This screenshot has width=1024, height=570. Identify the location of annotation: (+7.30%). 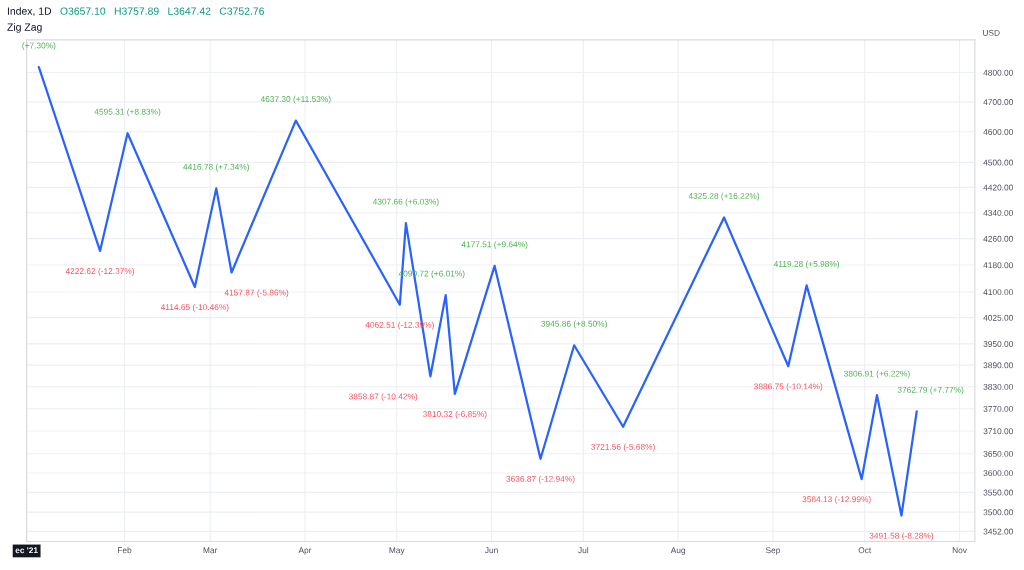
(39, 46).